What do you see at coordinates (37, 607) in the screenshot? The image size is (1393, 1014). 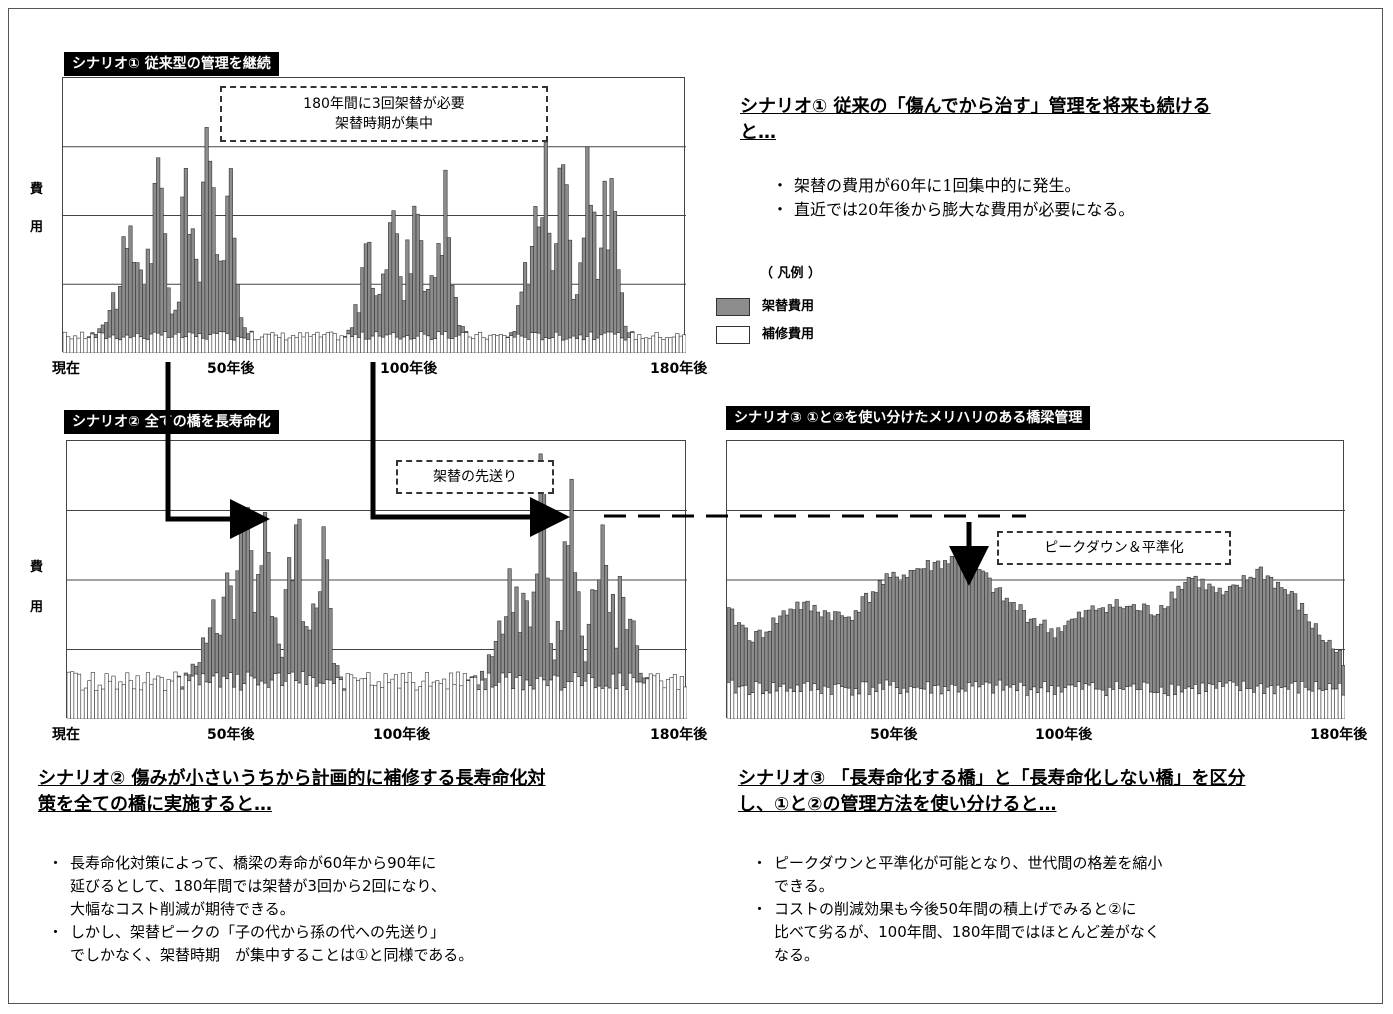 I see `scenario2-ylabel-2: 用` at bounding box center [37, 607].